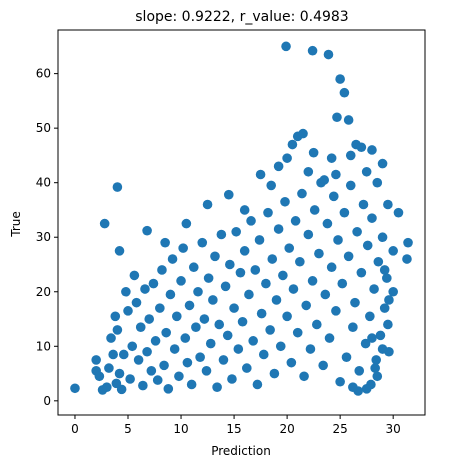 The image size is (454, 468). I want to click on x-tick-label: 20, so click(286, 429).